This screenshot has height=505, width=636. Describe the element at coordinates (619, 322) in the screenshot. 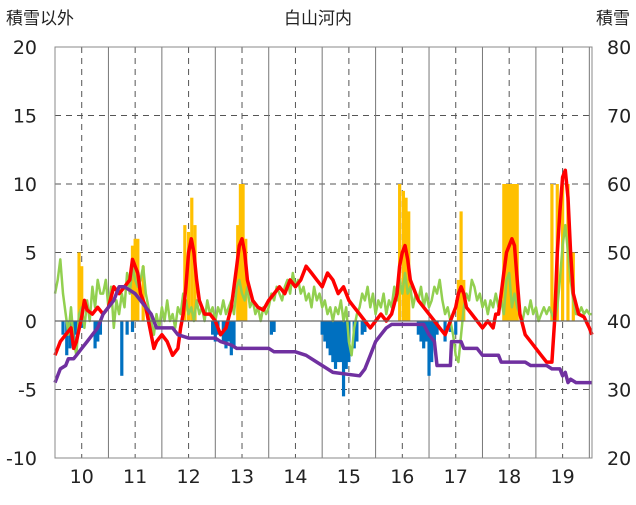

I see `y2-tick-label: 40` at that location.